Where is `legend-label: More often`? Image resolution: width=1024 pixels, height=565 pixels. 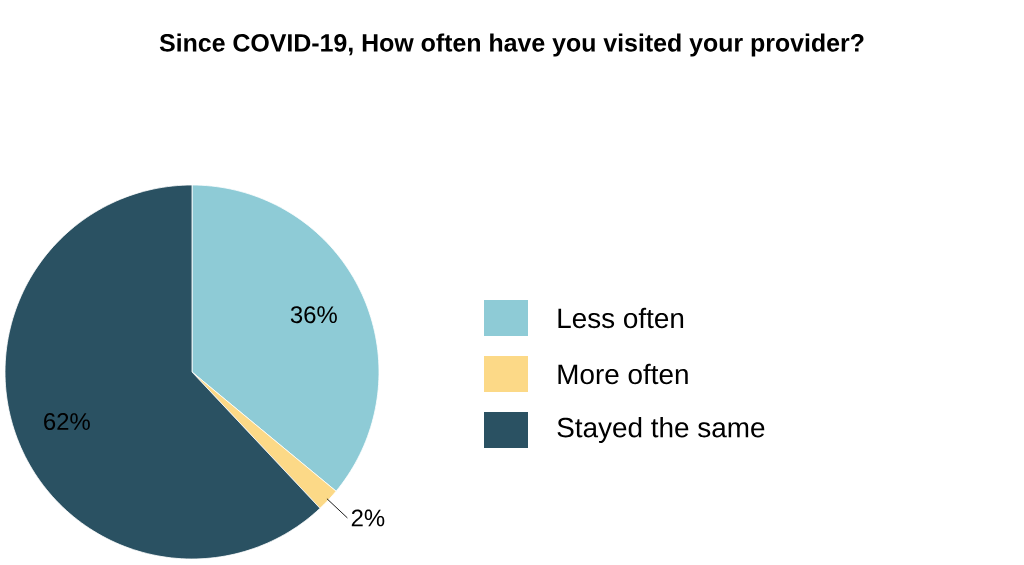
legend-label: More often is located at coordinates (623, 374).